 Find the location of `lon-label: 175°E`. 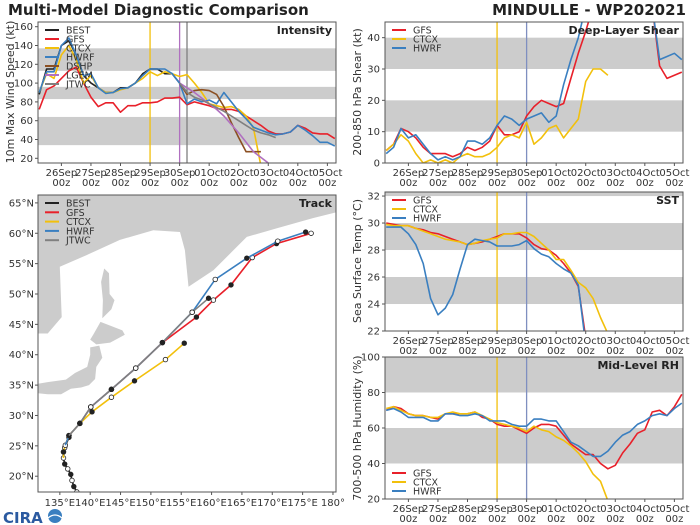

lon-label: 175°E is located at coordinates (302, 503).